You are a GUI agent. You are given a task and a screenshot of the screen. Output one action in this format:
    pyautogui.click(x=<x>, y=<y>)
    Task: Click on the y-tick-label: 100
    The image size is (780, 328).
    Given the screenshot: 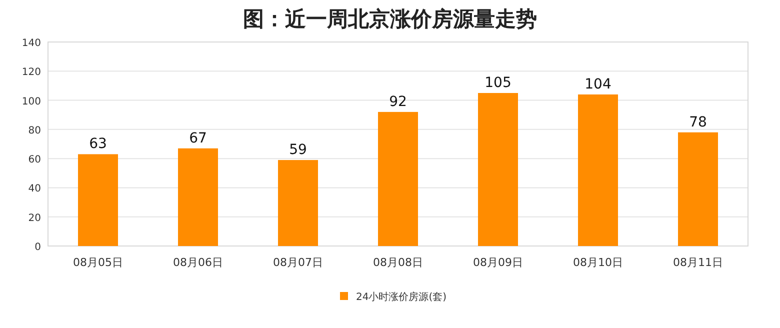 What is the action you would take?
    pyautogui.click(x=31, y=102)
    